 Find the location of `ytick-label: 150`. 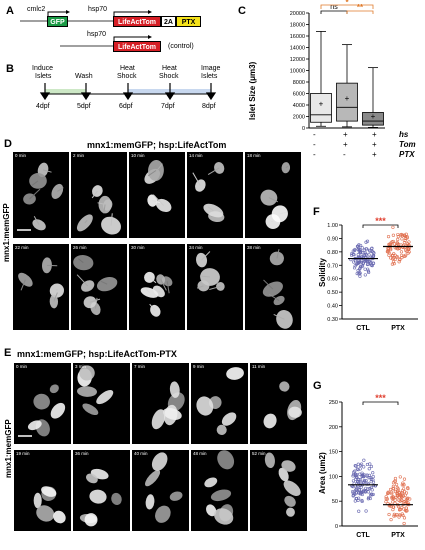

ytick-label: 150 is located at coordinates (333, 453).